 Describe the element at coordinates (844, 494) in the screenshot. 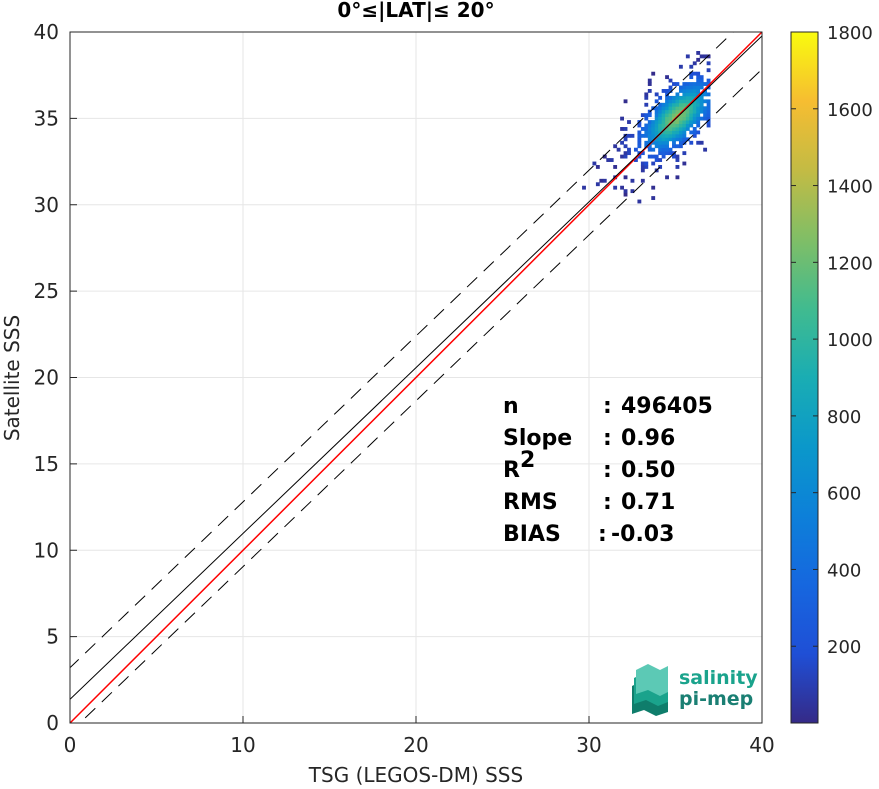

I see `colorbar-tick-label: 600` at that location.